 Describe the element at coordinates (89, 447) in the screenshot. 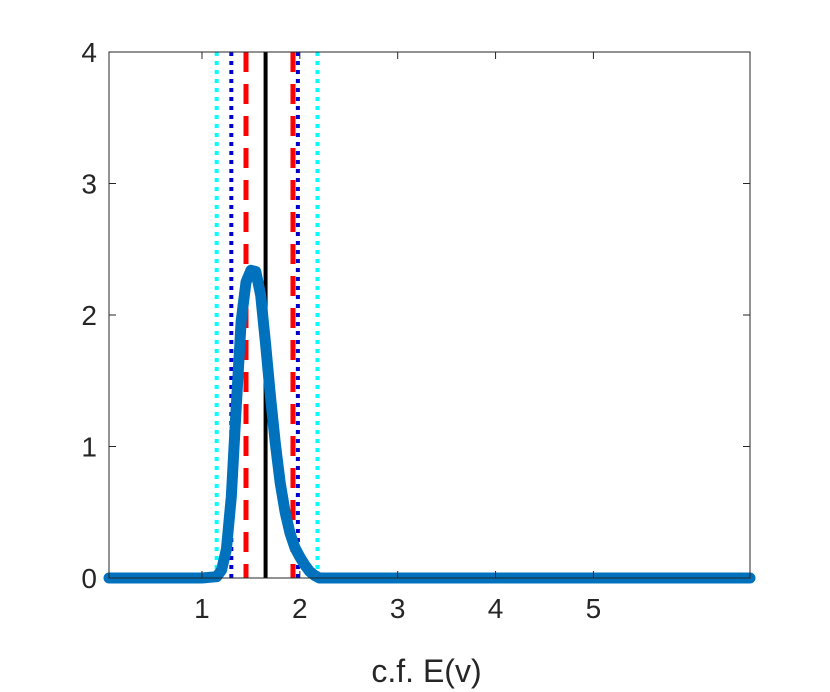

I see `y-tick-label: 1` at that location.